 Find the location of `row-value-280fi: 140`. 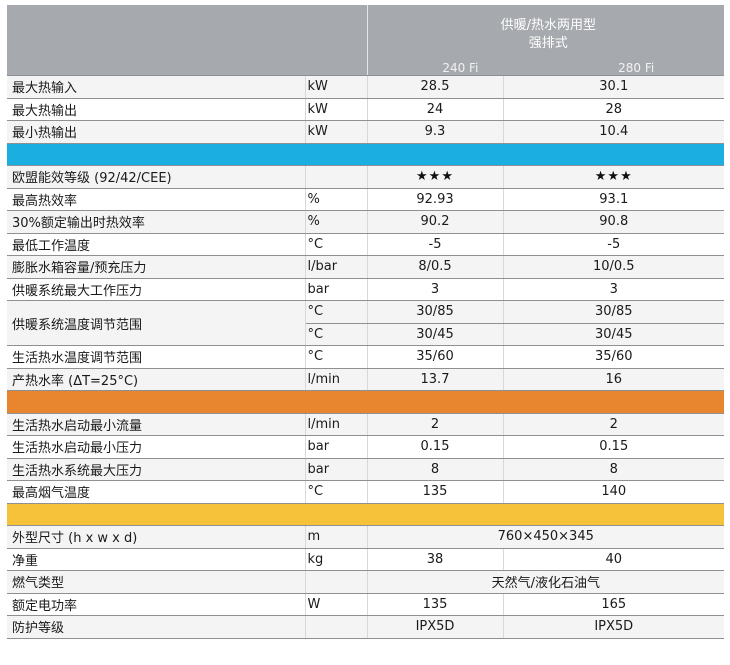

row-value-280fi: 140 is located at coordinates (614, 492).